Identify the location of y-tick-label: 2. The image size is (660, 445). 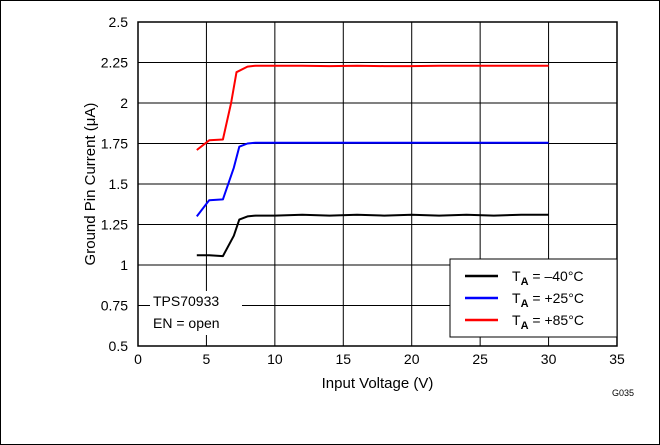
(124, 103).